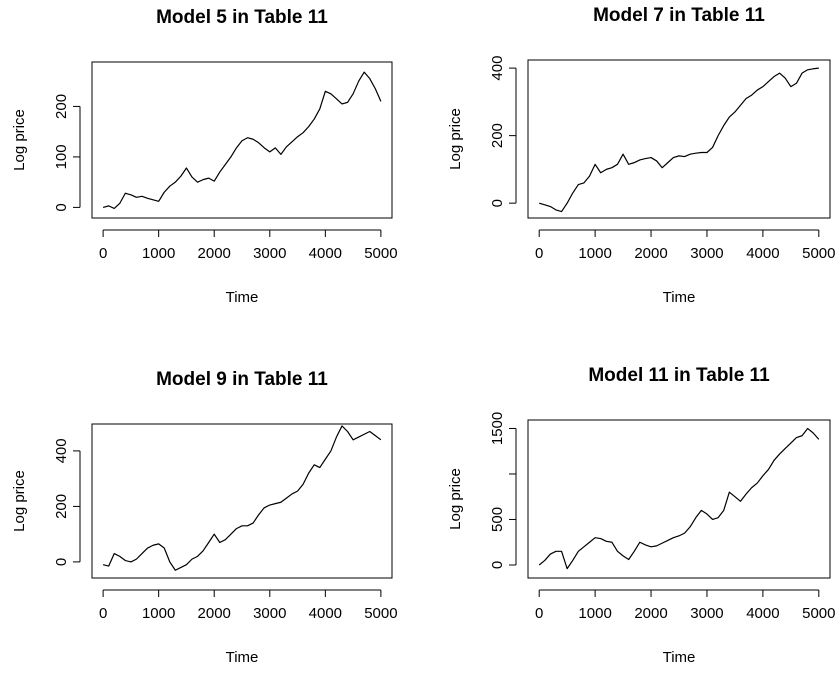 This screenshot has width=840, height=675. I want to click on y-tick-label: 1500, so click(497, 428).